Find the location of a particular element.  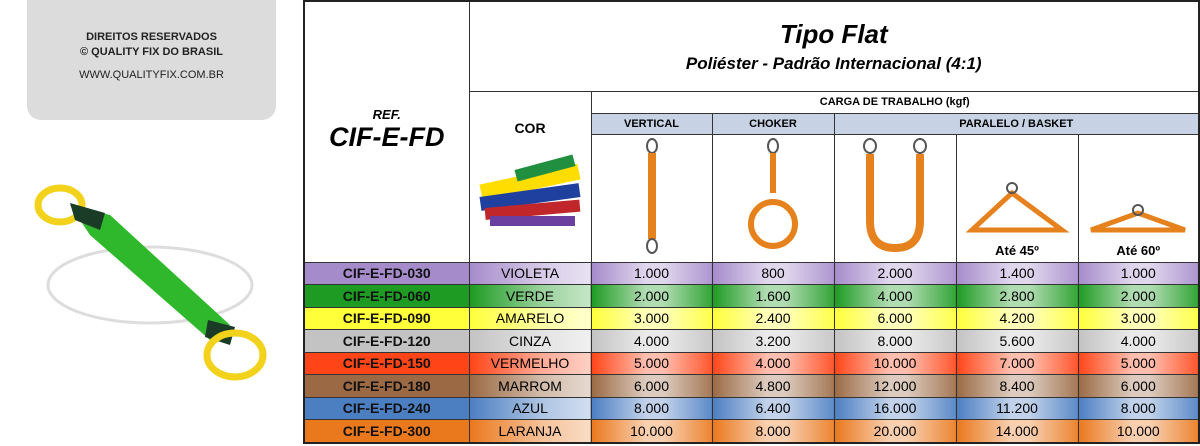

sling-choker is located at coordinates (773, 193).